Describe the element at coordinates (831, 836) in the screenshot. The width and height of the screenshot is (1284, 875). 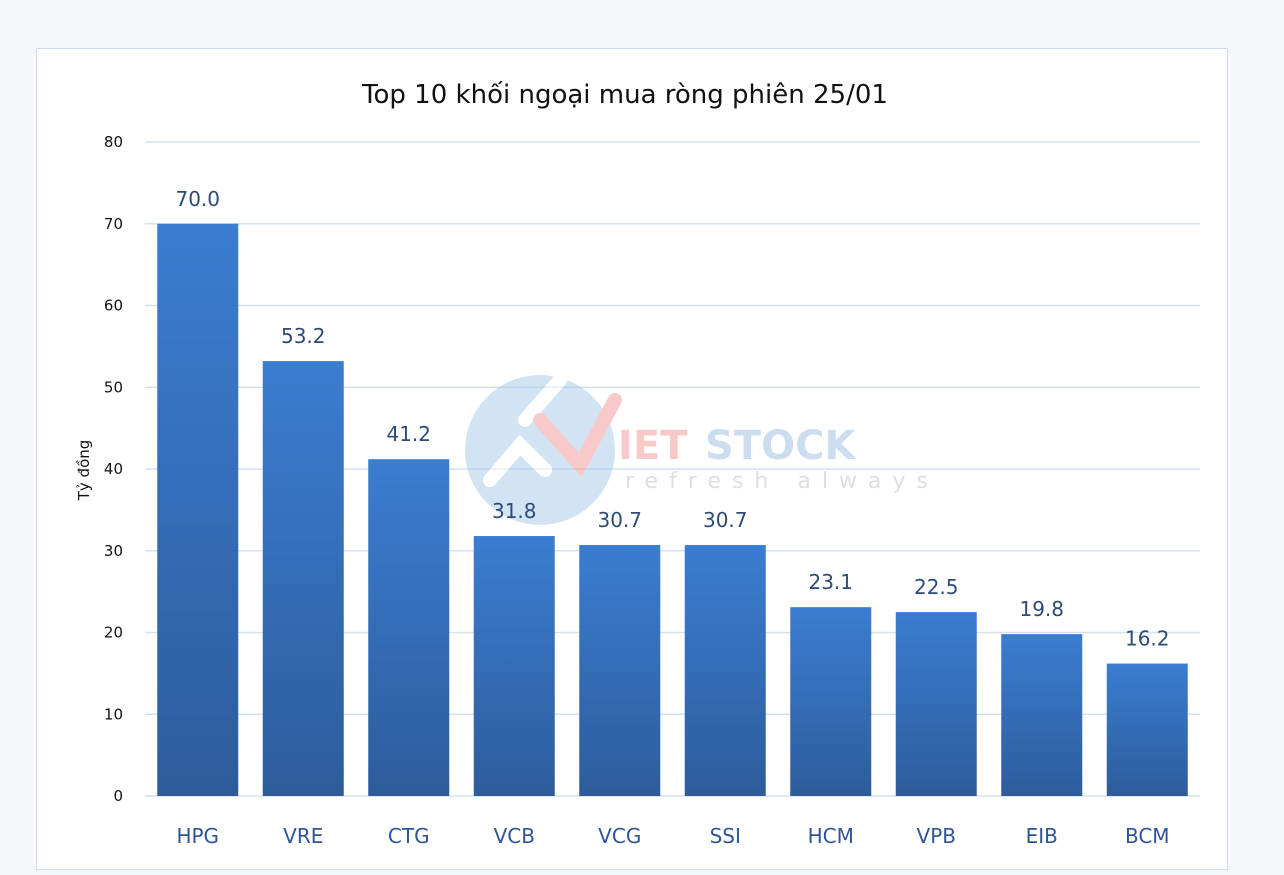
I see `x-tick-label: HCM` at that location.